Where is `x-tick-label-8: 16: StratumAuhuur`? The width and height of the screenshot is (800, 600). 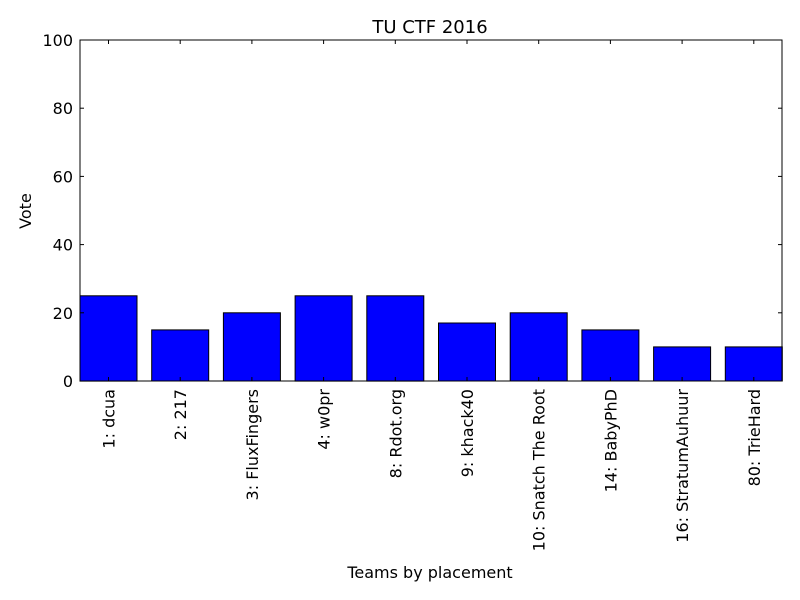 x-tick-label-8: 16: StratumAuhuur is located at coordinates (682, 466).